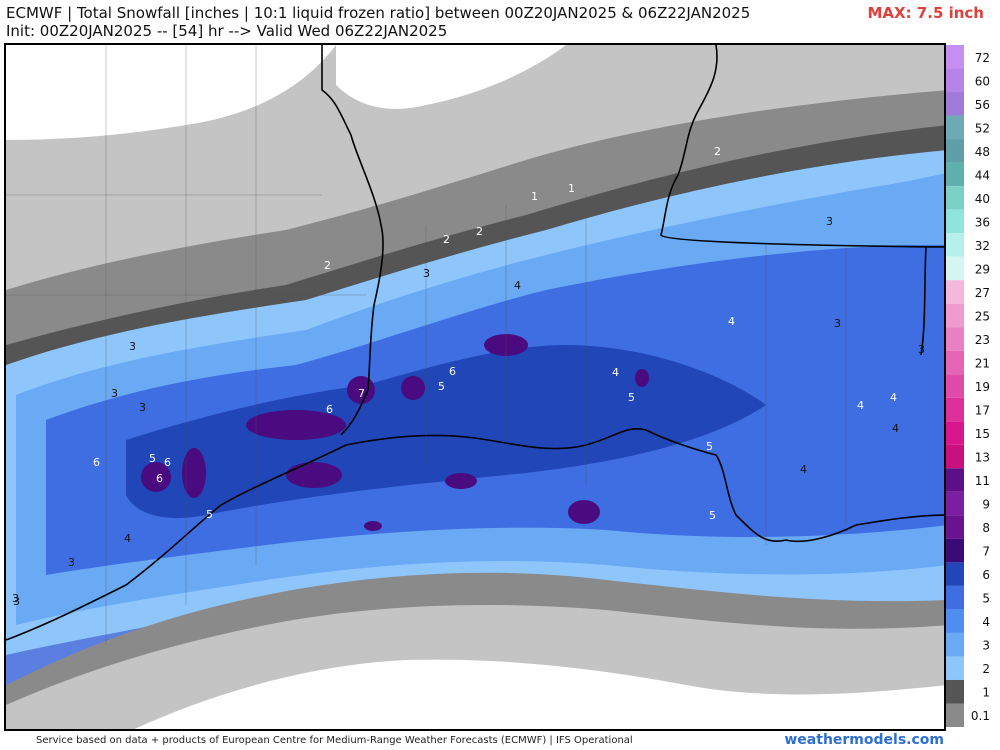 The image size is (1000, 750). I want to click on legend-level-label: 21, so click(982, 363).